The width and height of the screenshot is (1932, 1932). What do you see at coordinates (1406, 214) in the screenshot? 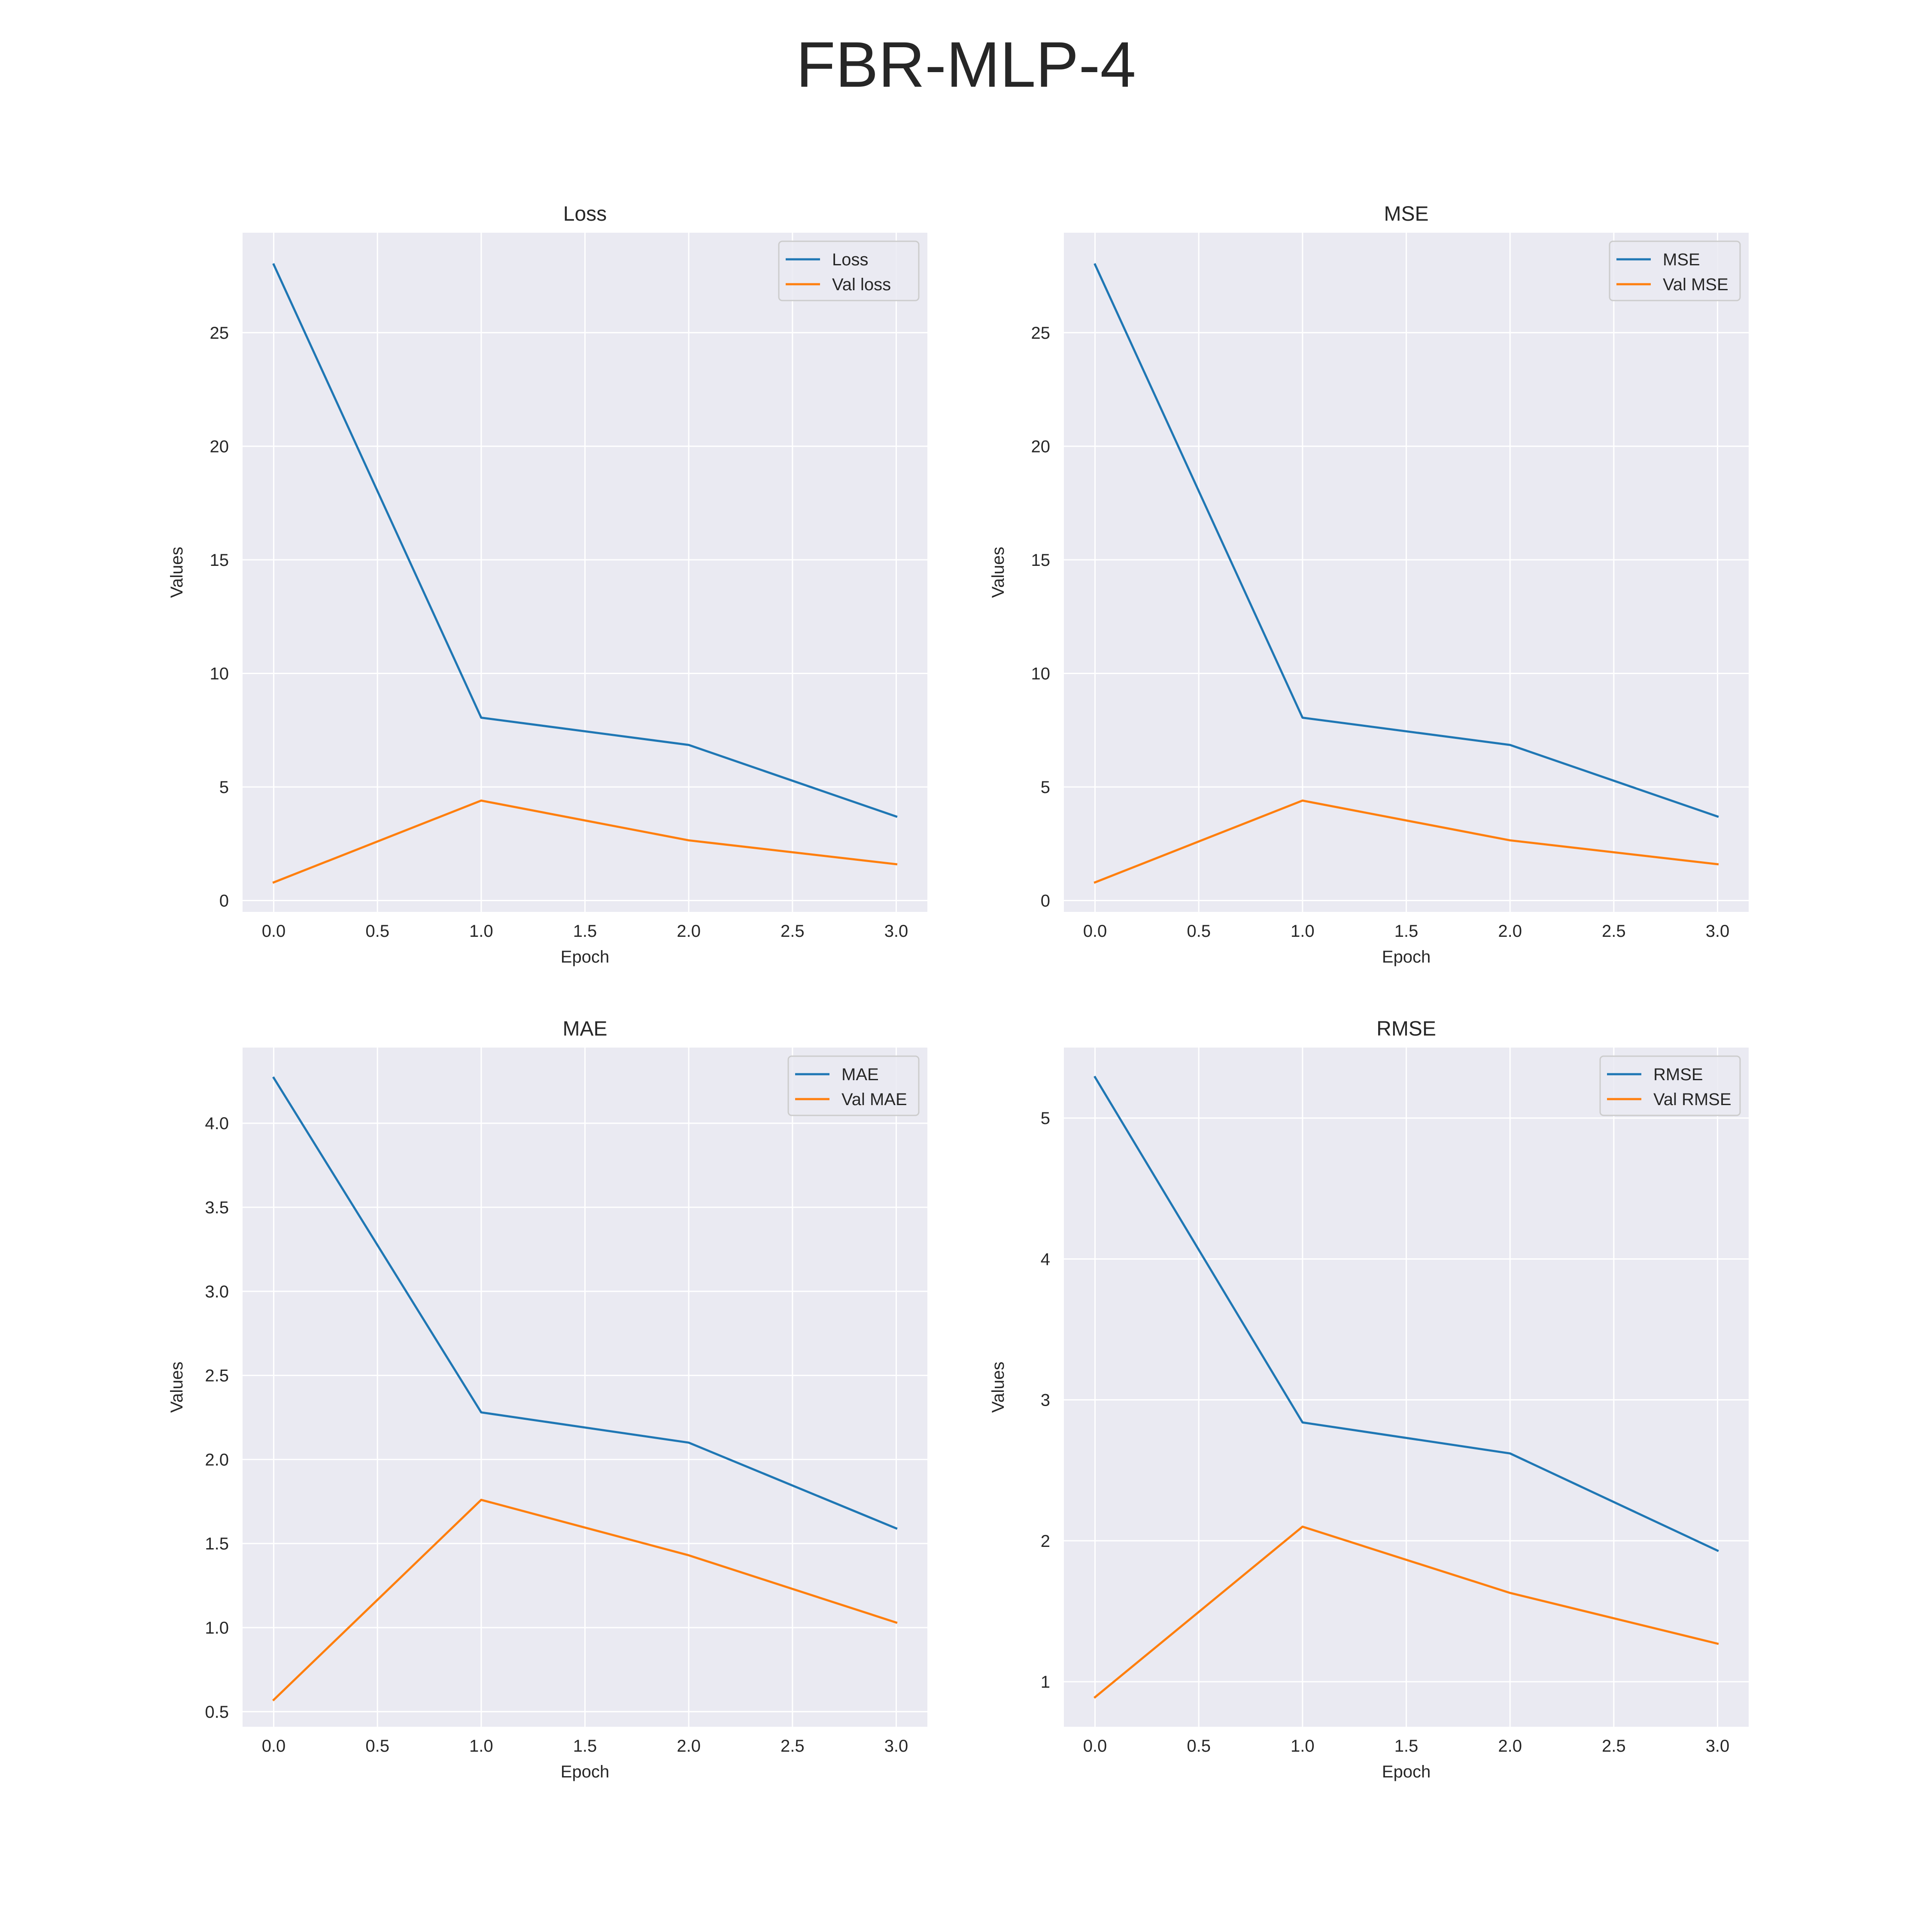
I see `subplot-title: MSE` at bounding box center [1406, 214].